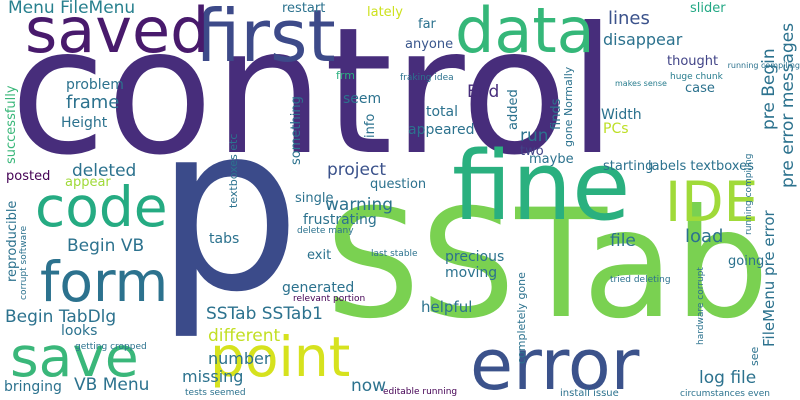  I want to click on word-41: labels textboxes, so click(701, 166).